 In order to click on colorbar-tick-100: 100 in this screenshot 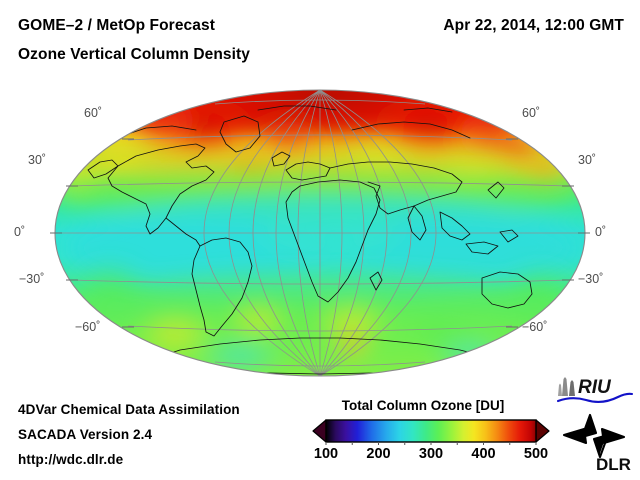, I will do `click(326, 454)`.